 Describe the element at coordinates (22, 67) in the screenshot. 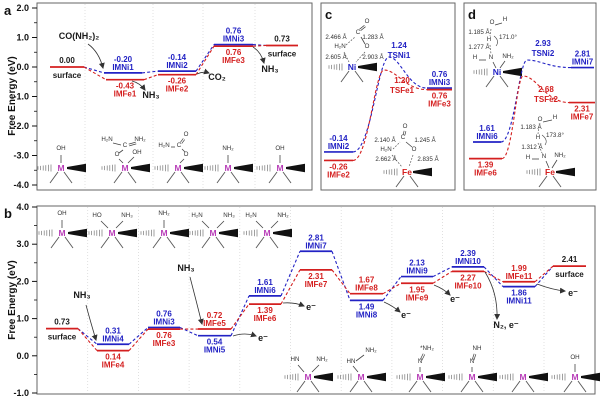

I see `y-tick-label: 0.0` at that location.